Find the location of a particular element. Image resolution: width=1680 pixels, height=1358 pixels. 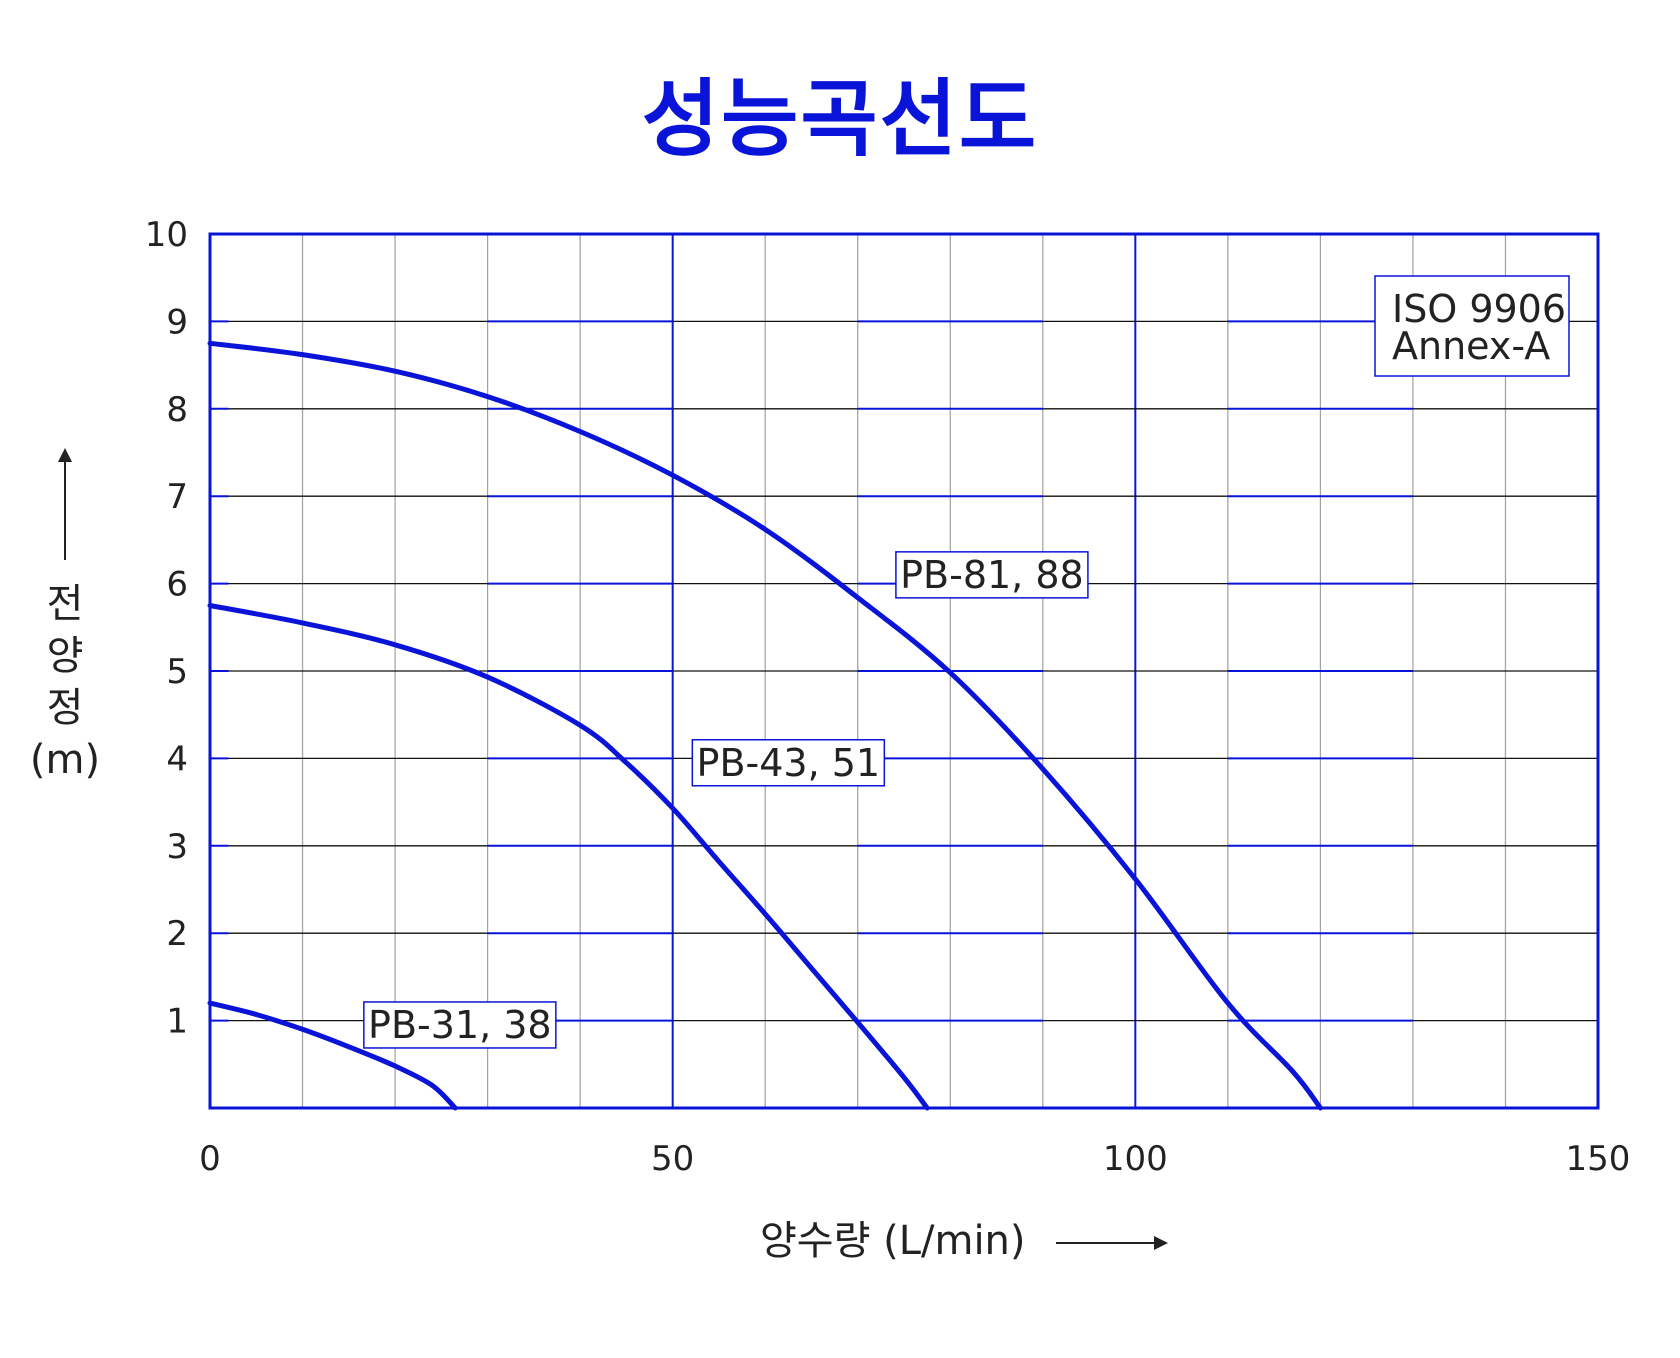

y-tick-label: 9 is located at coordinates (177, 322).